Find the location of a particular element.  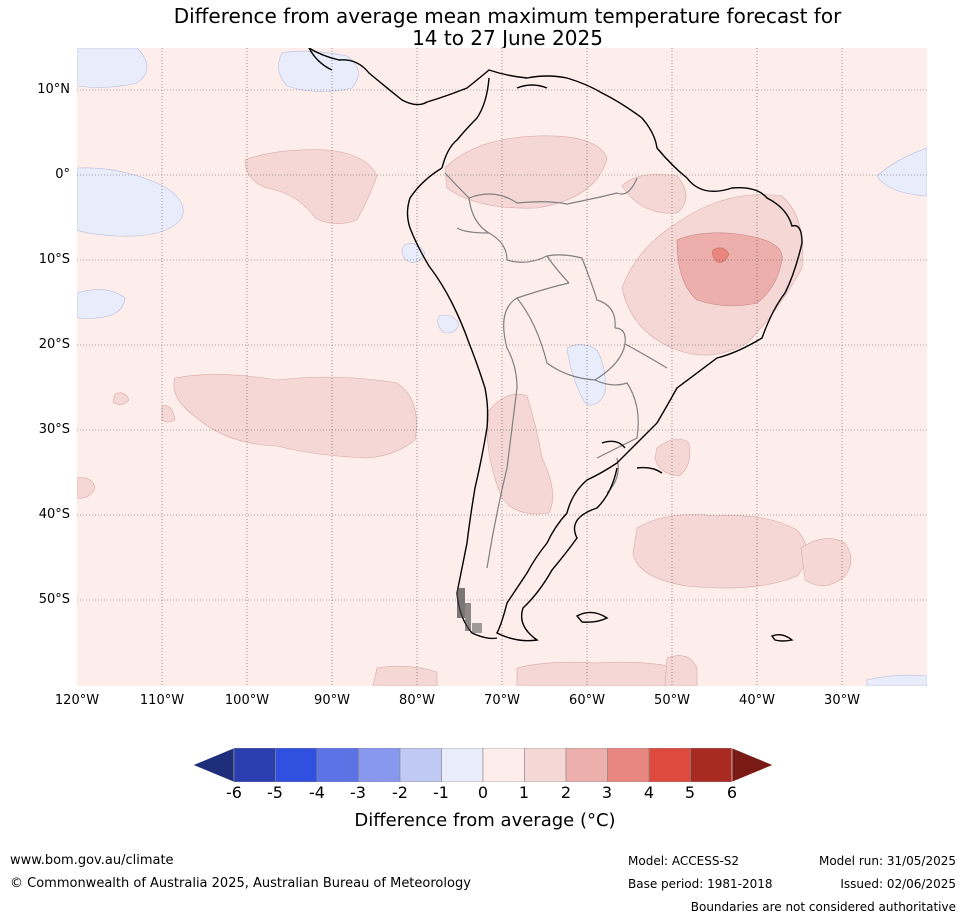

issued-text: Issued: 02/06/2025 is located at coordinates (898, 884).